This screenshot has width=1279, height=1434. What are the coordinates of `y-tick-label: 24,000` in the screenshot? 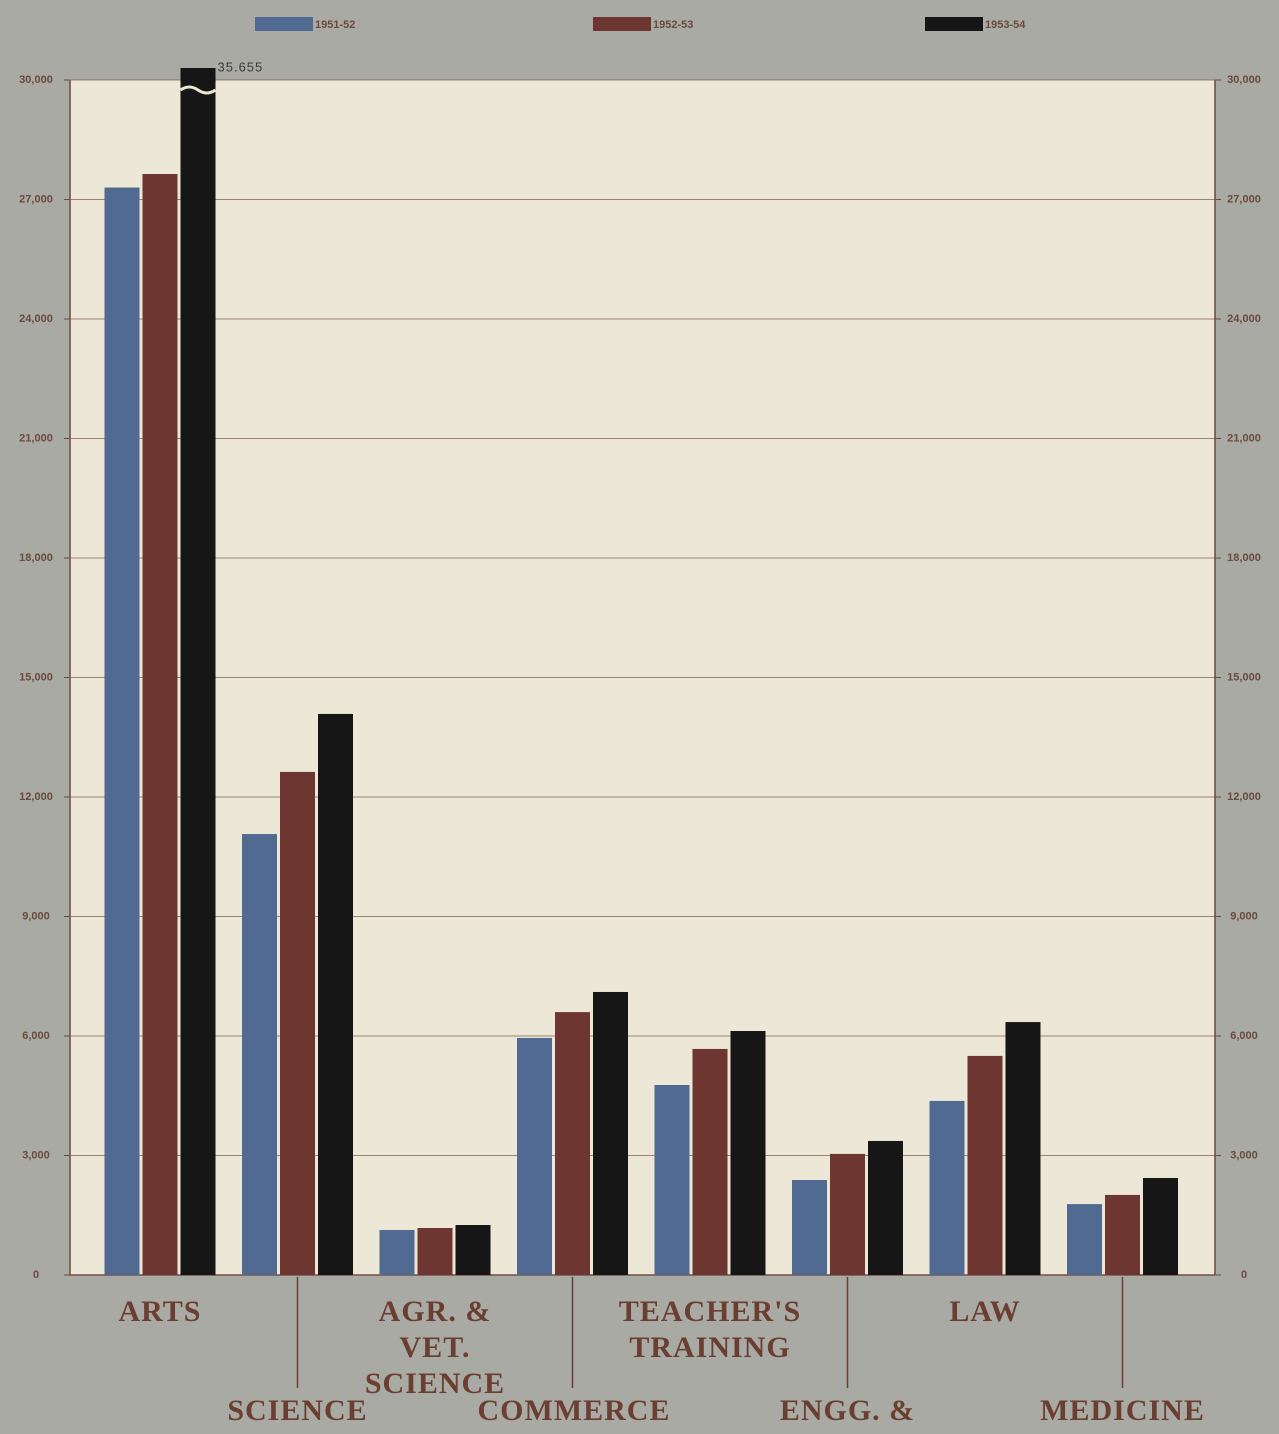 It's located at (36, 319).